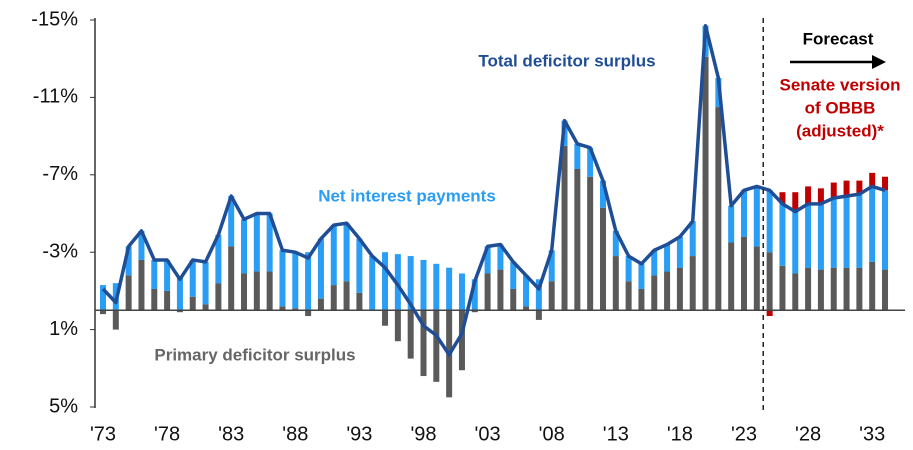 The width and height of the screenshot is (913, 450). Describe the element at coordinates (680, 434) in the screenshot. I see `x-tick-label: '18` at that location.